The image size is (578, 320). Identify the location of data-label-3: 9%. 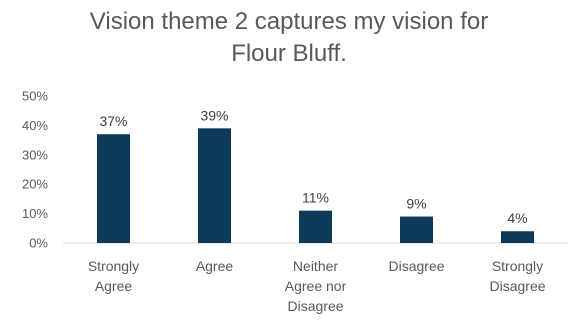
(416, 204).